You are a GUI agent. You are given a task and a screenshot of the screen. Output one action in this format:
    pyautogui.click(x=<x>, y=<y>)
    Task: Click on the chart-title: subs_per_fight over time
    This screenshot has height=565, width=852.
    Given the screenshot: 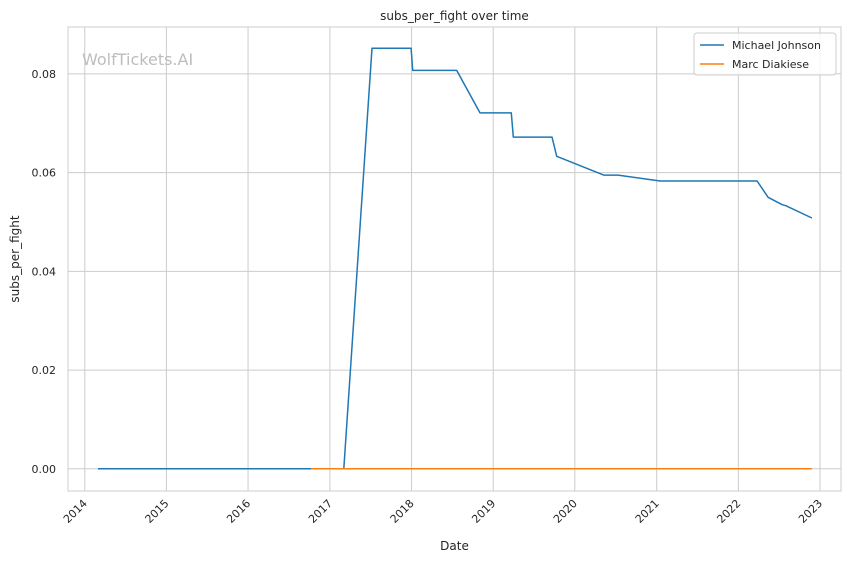 What is the action you would take?
    pyautogui.click(x=454, y=16)
    